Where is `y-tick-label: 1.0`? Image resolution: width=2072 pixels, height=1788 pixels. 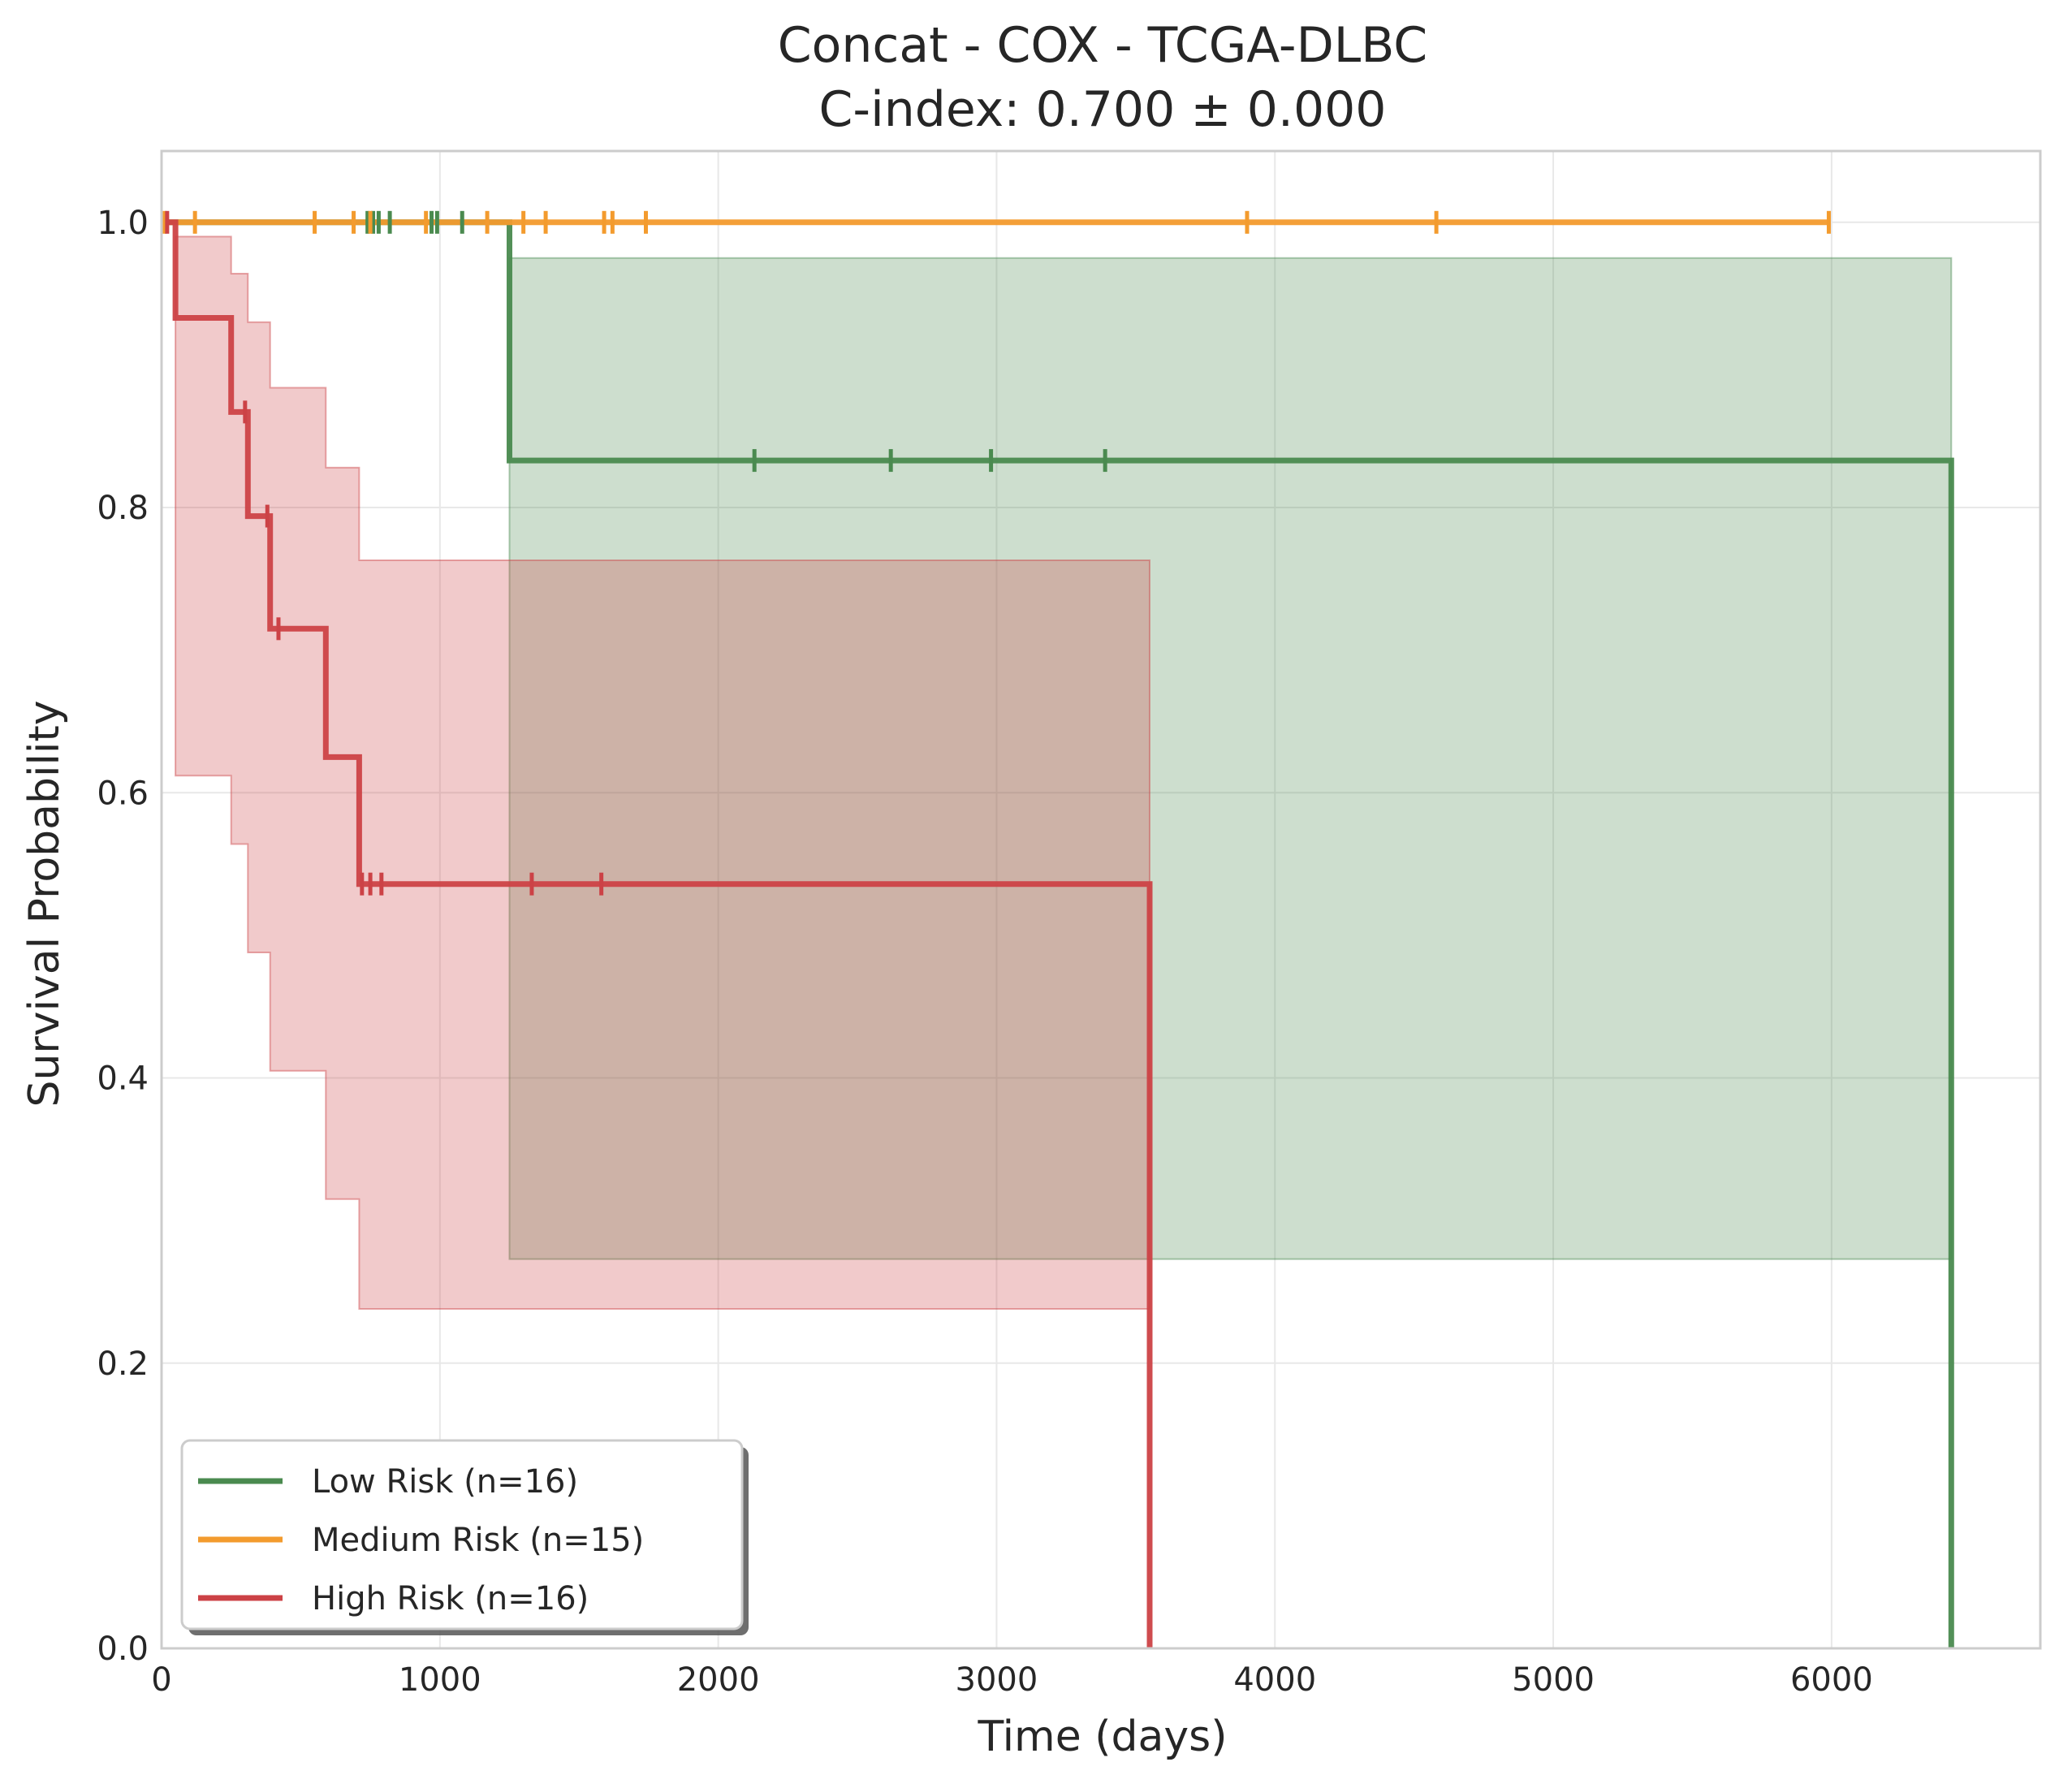 y-tick-label: 1.0 is located at coordinates (123, 223).